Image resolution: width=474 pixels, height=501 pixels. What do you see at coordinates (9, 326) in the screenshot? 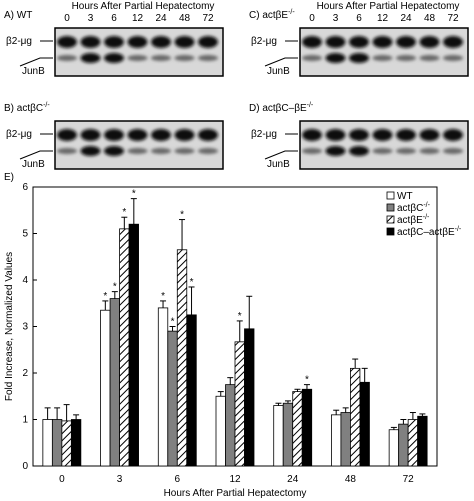
I see `y-axis-title: Fold Increase, Normalized Values` at bounding box center [9, 326].